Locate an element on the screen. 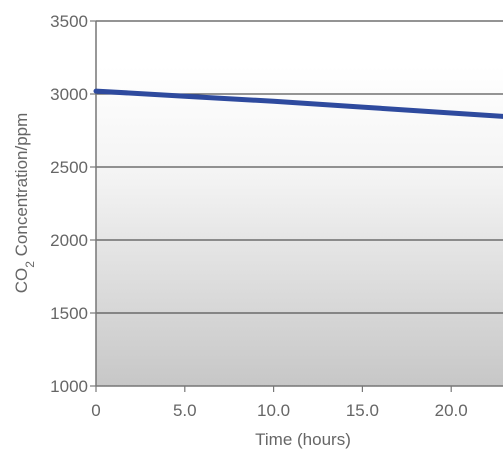 Image resolution: width=503 pixels, height=451 pixels. y-axis-title-suffix: Concentration/ppm is located at coordinates (21, 187).